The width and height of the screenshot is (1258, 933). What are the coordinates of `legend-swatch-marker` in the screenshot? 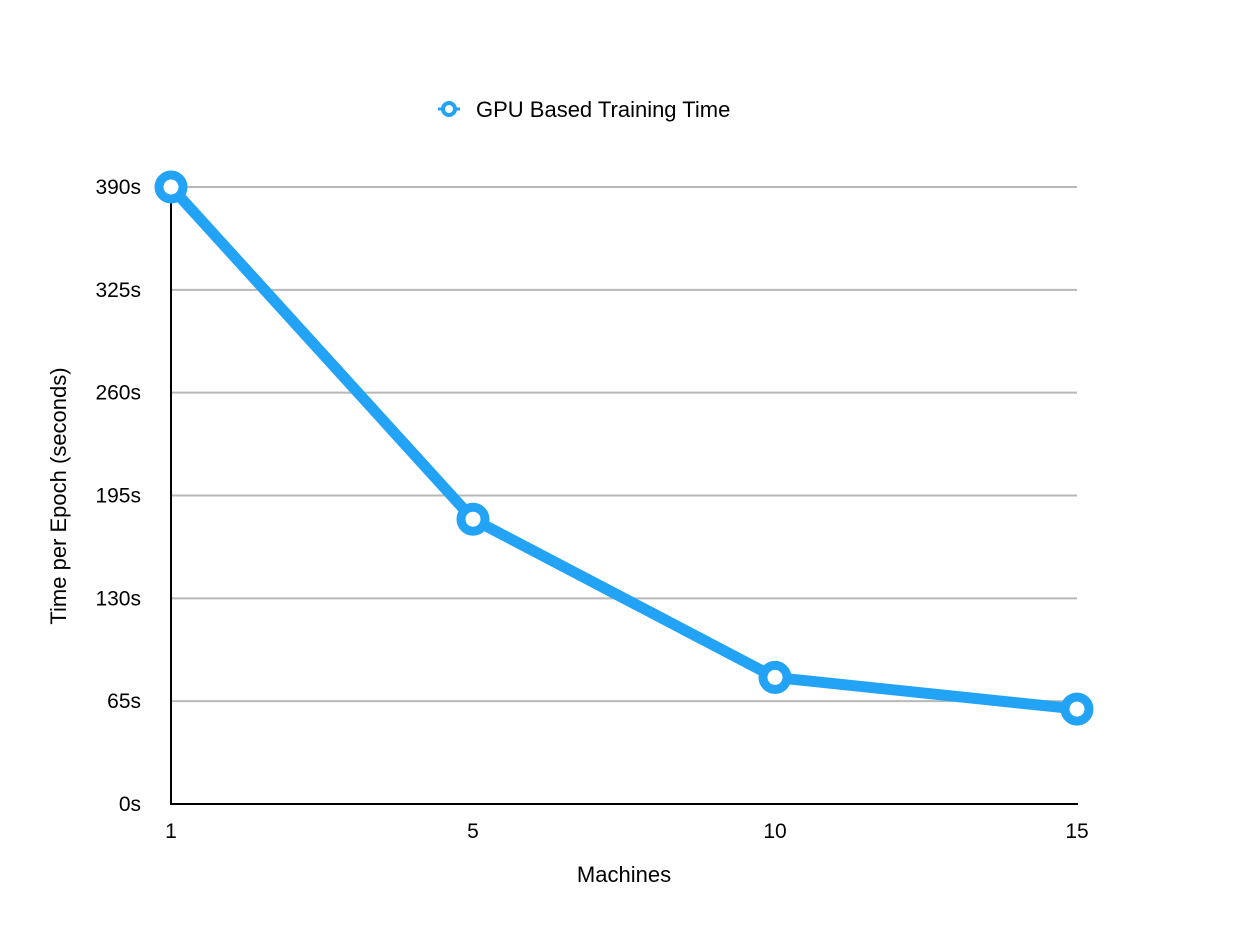 It's located at (449, 109).